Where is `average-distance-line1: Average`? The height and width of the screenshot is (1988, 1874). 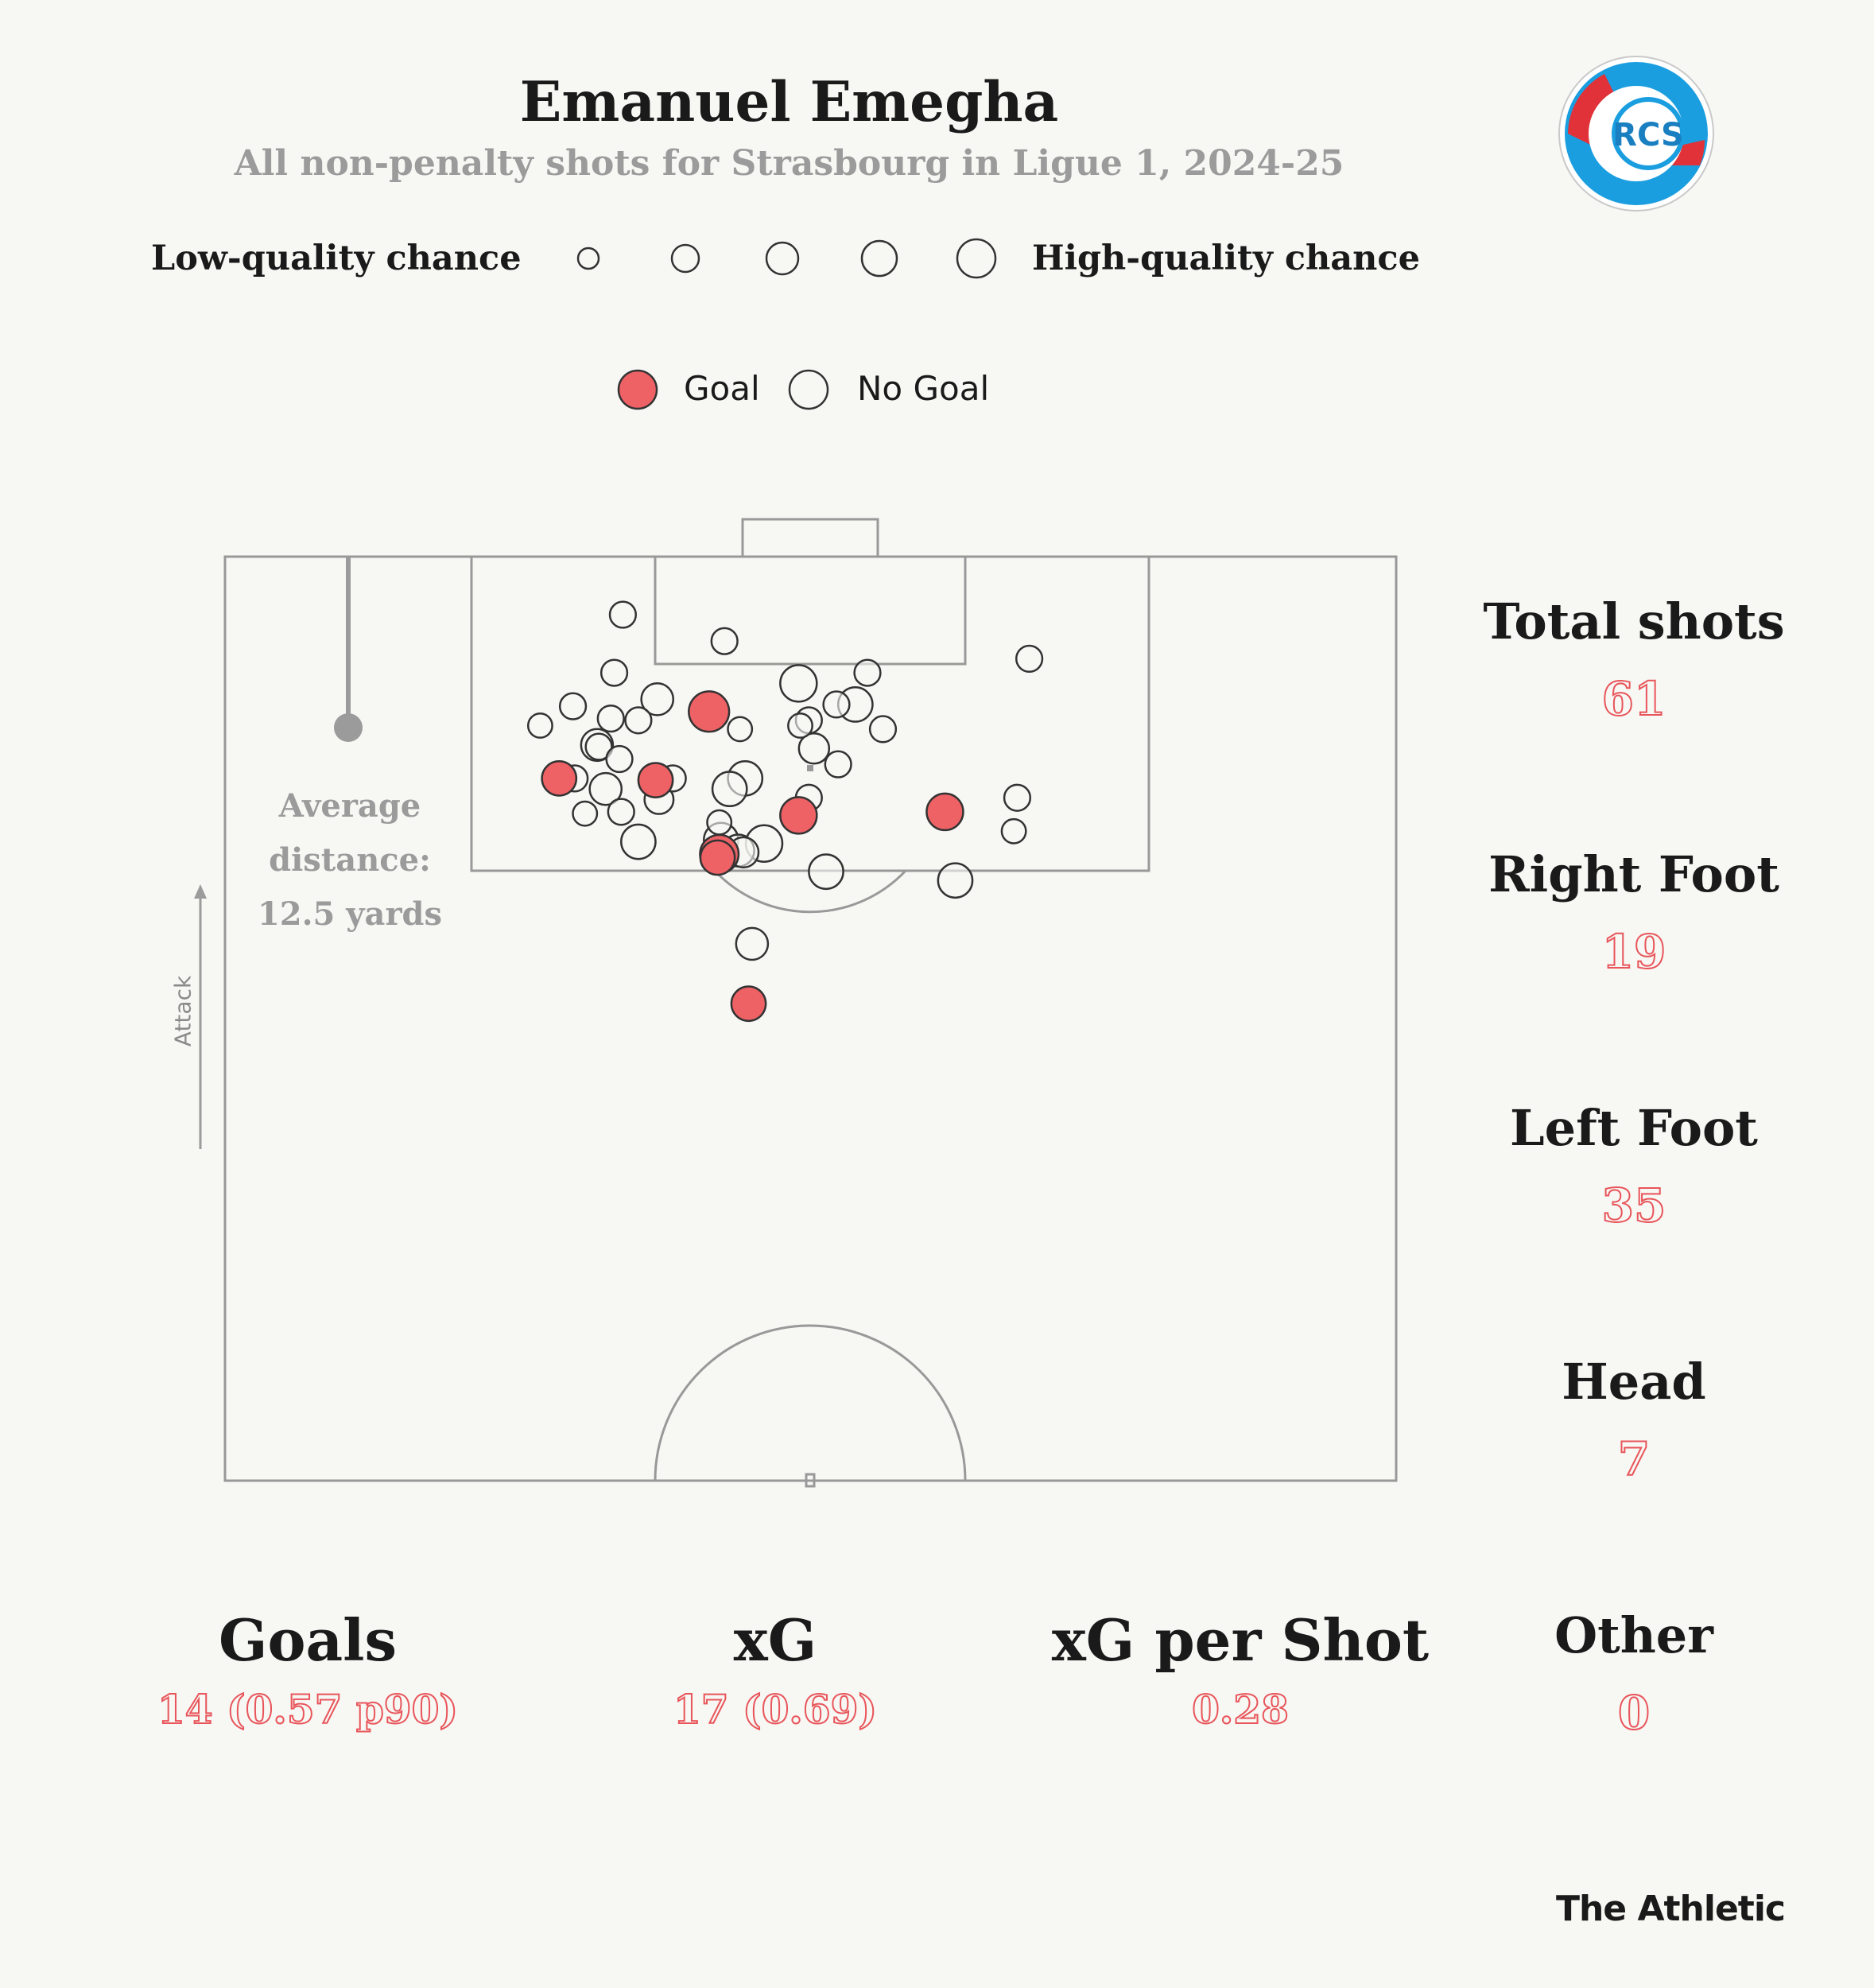
average-distance-line1: Average is located at coordinates (349, 806).